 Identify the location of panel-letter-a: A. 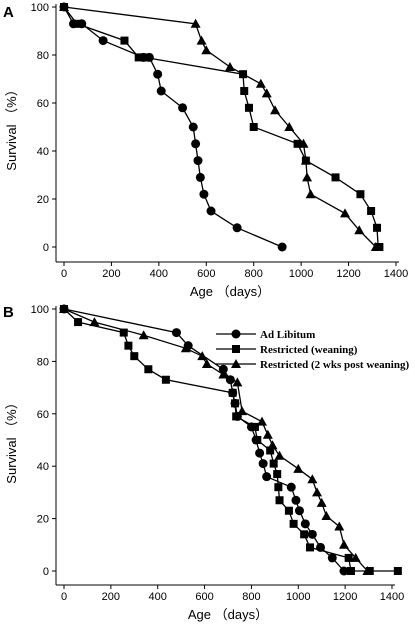
(8, 12).